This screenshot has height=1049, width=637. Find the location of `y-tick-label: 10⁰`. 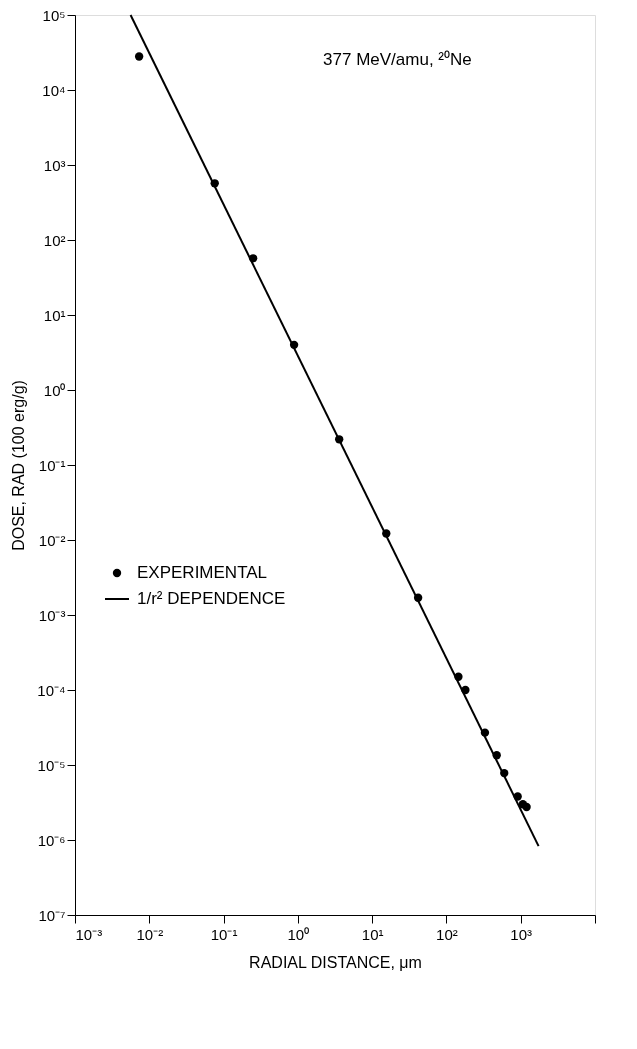

y-tick-label: 10⁰ is located at coordinates (54, 390).